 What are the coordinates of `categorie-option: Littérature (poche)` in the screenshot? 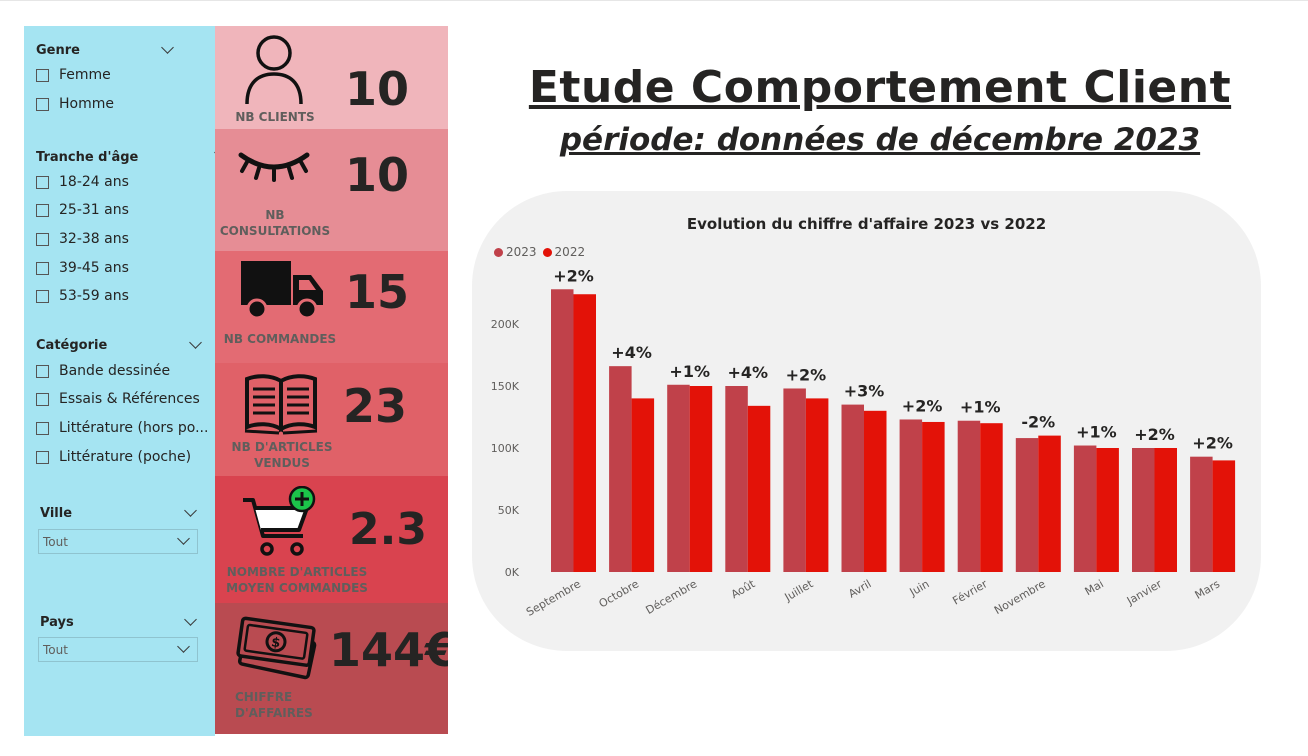 It's located at (113, 457).